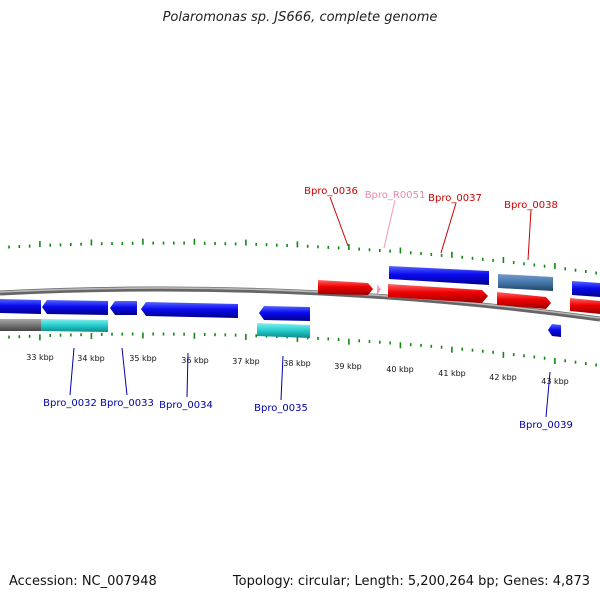 The width and height of the screenshot is (600, 600). I want to click on accession-info: Accession: NC_007948, so click(83, 581).